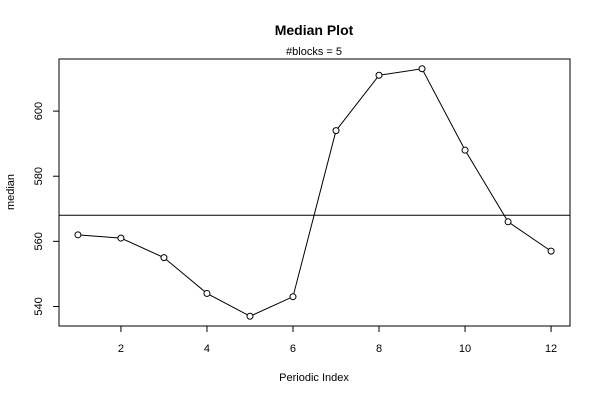  Describe the element at coordinates (46, 209) in the screenshot. I see `y-axis: 540 560 580 600` at that location.